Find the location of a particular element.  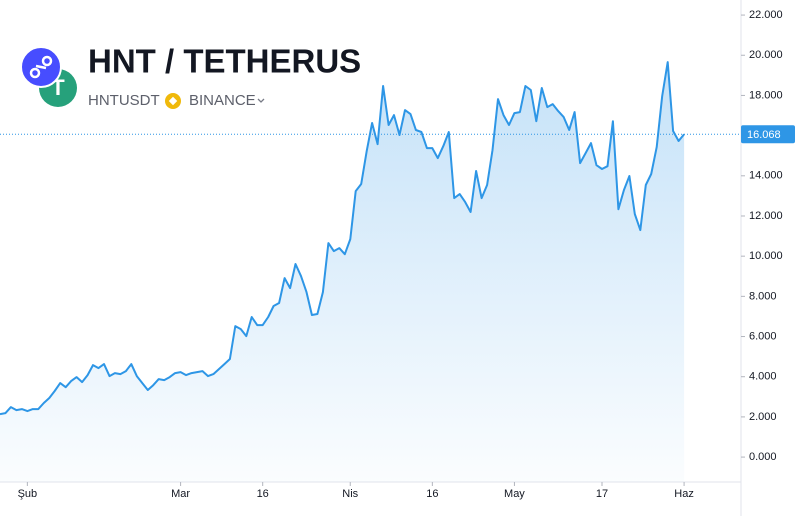

y-tick-label: 22.000 is located at coordinates (766, 15).